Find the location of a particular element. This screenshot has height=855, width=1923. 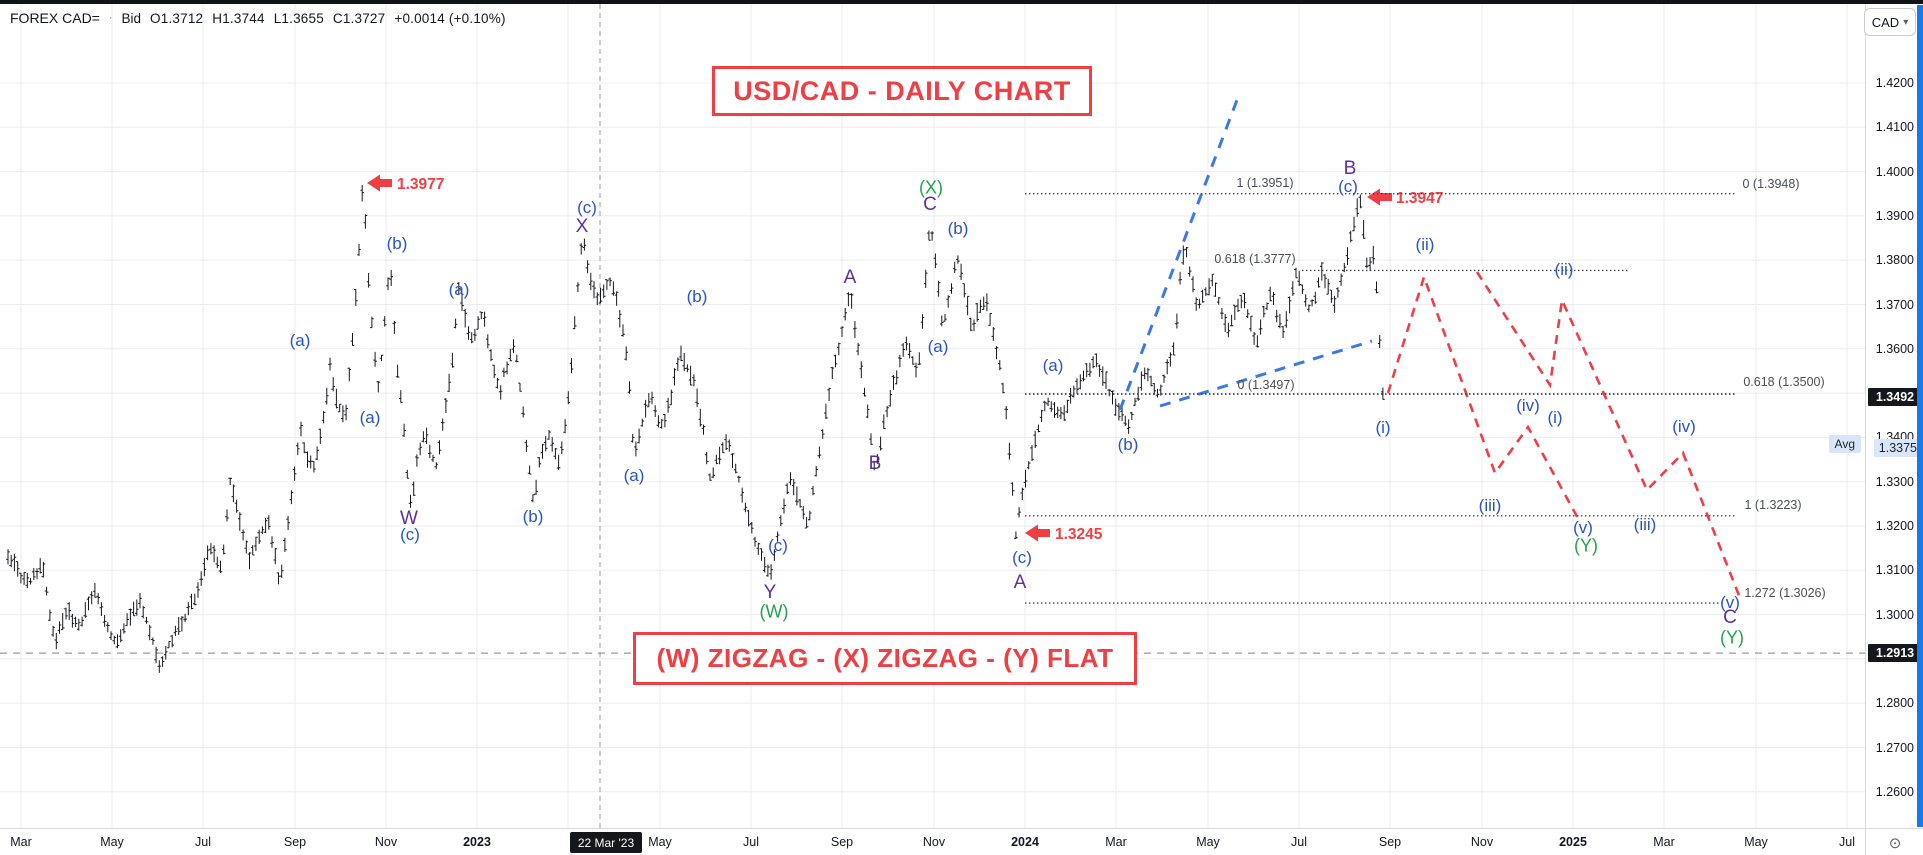

fib-level-label: 1 (1.3223) is located at coordinates (1773, 505).